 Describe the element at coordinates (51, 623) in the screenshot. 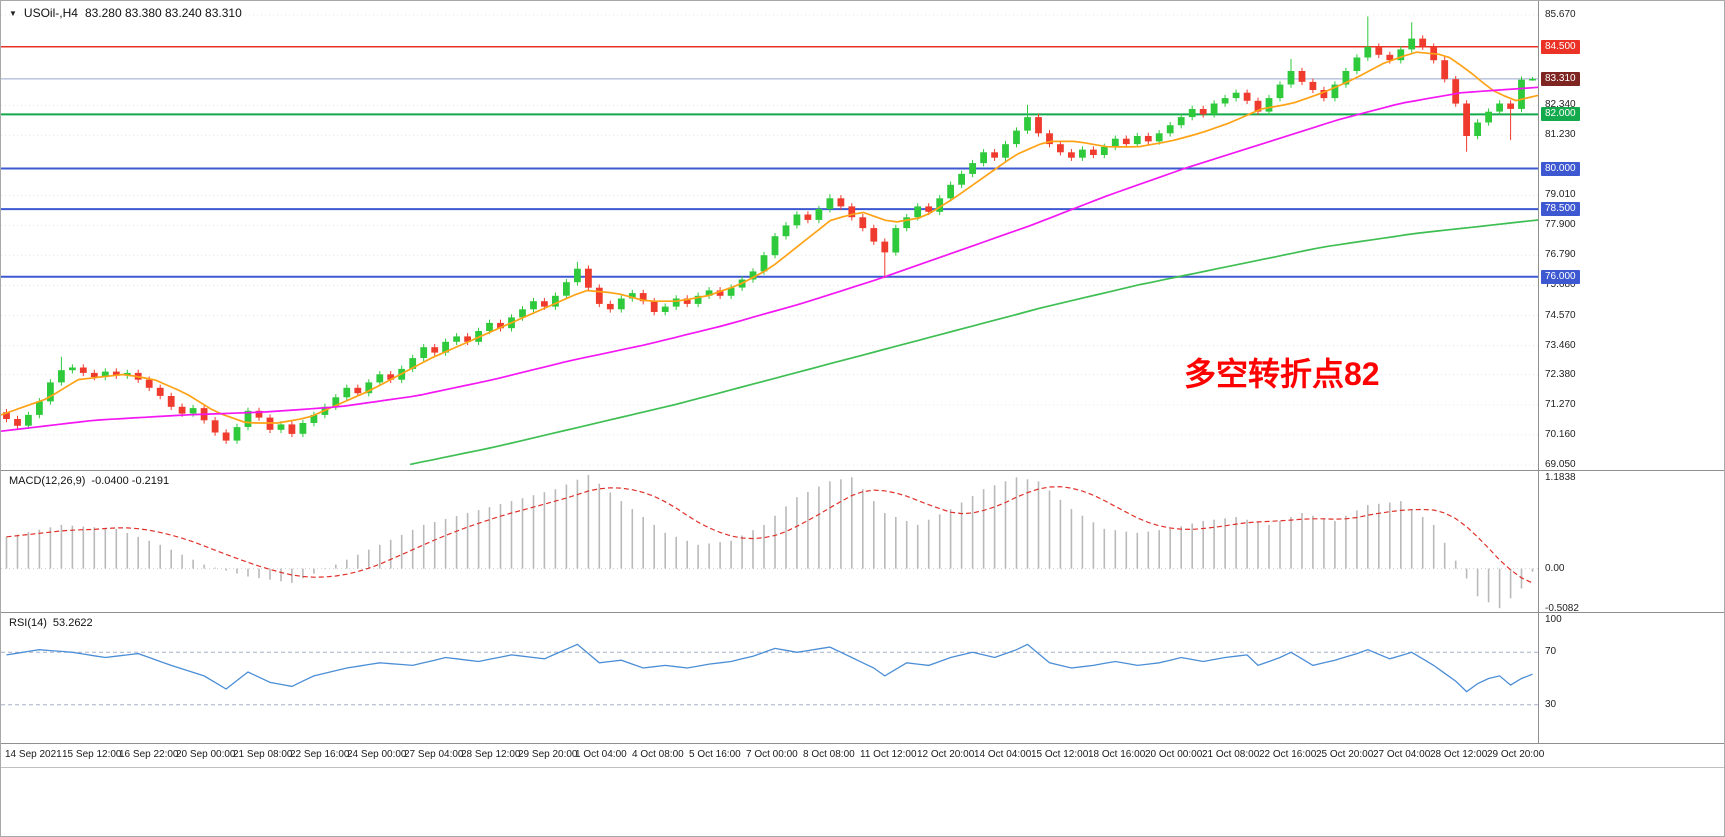

I see `rsi-label: RSI(14) 53.2622` at that location.